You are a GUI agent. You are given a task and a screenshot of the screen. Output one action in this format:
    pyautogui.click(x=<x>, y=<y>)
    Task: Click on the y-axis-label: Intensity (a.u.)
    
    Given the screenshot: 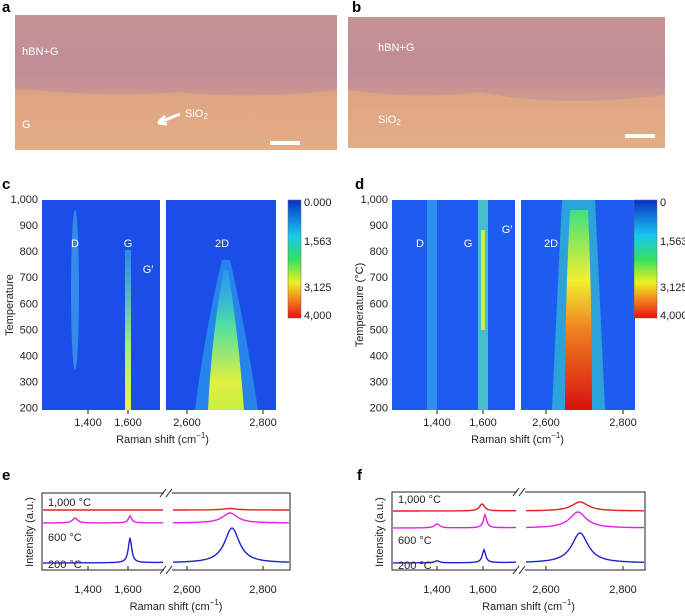 What is the action you would take?
    pyautogui.click(x=380, y=532)
    